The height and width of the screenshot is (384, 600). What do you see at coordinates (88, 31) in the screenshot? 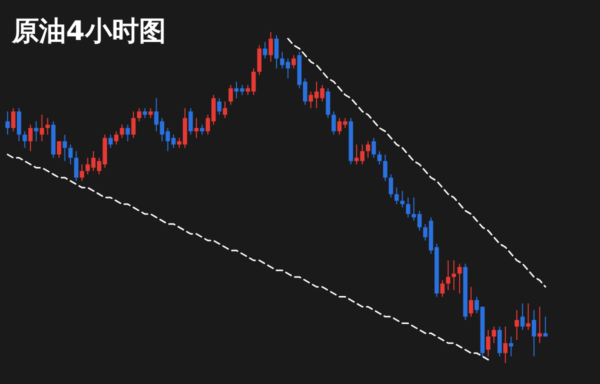
I see `chart-title: 原油4小时图` at bounding box center [88, 31].